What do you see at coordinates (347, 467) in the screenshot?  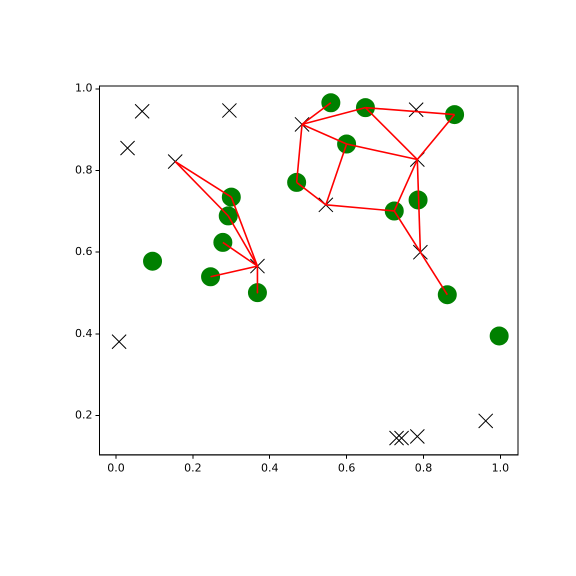 I see `x-tick-label: 0.6` at bounding box center [347, 467].